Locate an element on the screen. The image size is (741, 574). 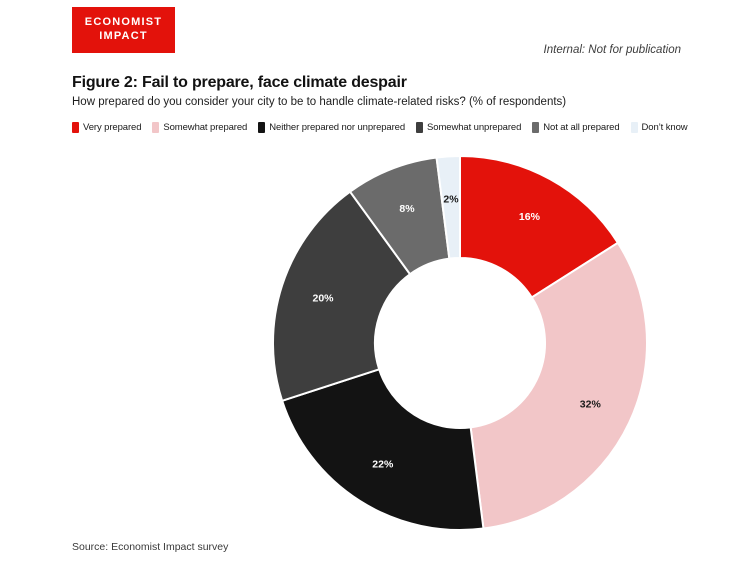
legend-label: Very prepared is located at coordinates (112, 127).